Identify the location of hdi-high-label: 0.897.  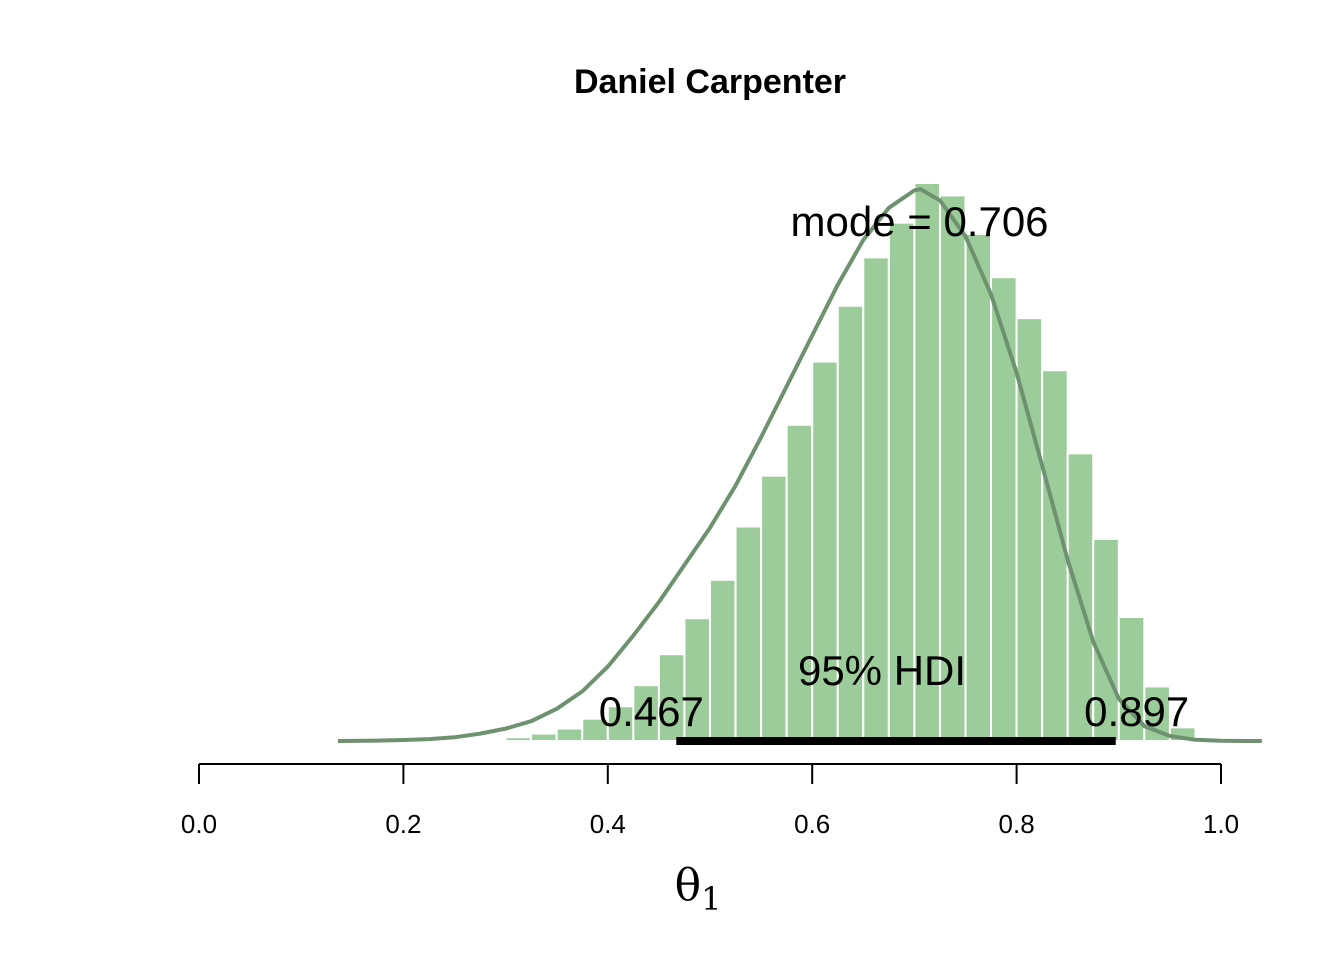
(1136, 711).